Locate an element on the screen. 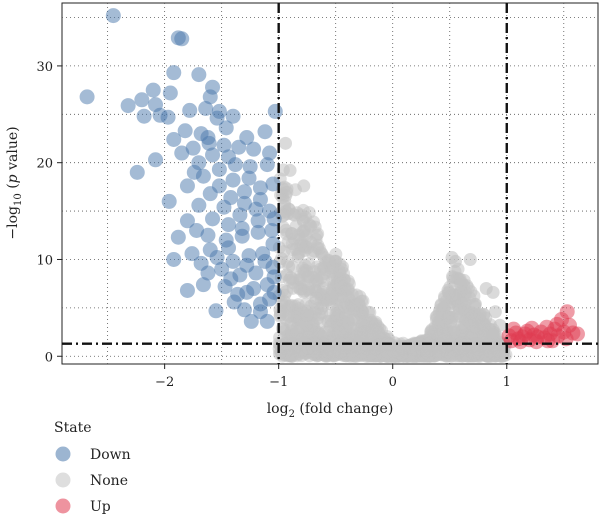 The width and height of the screenshot is (600, 517). legend-key-down is located at coordinates (63, 454).